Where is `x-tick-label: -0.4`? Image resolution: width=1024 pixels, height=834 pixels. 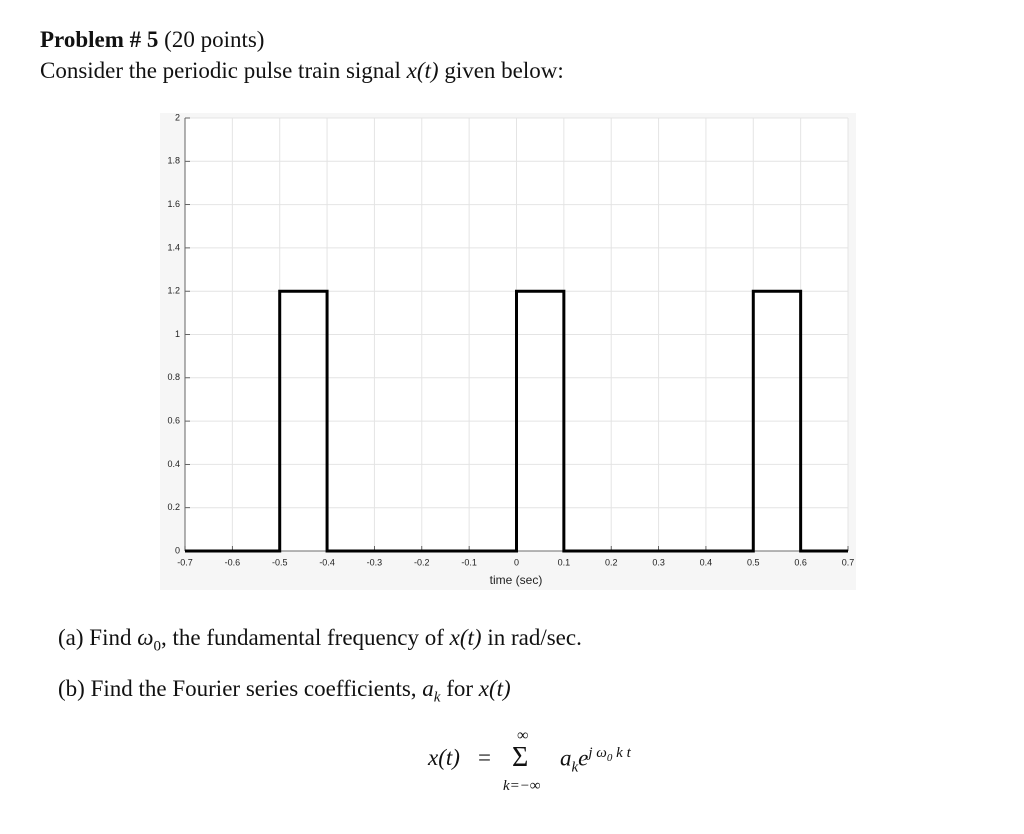 x-tick-label: -0.4 is located at coordinates (327, 562).